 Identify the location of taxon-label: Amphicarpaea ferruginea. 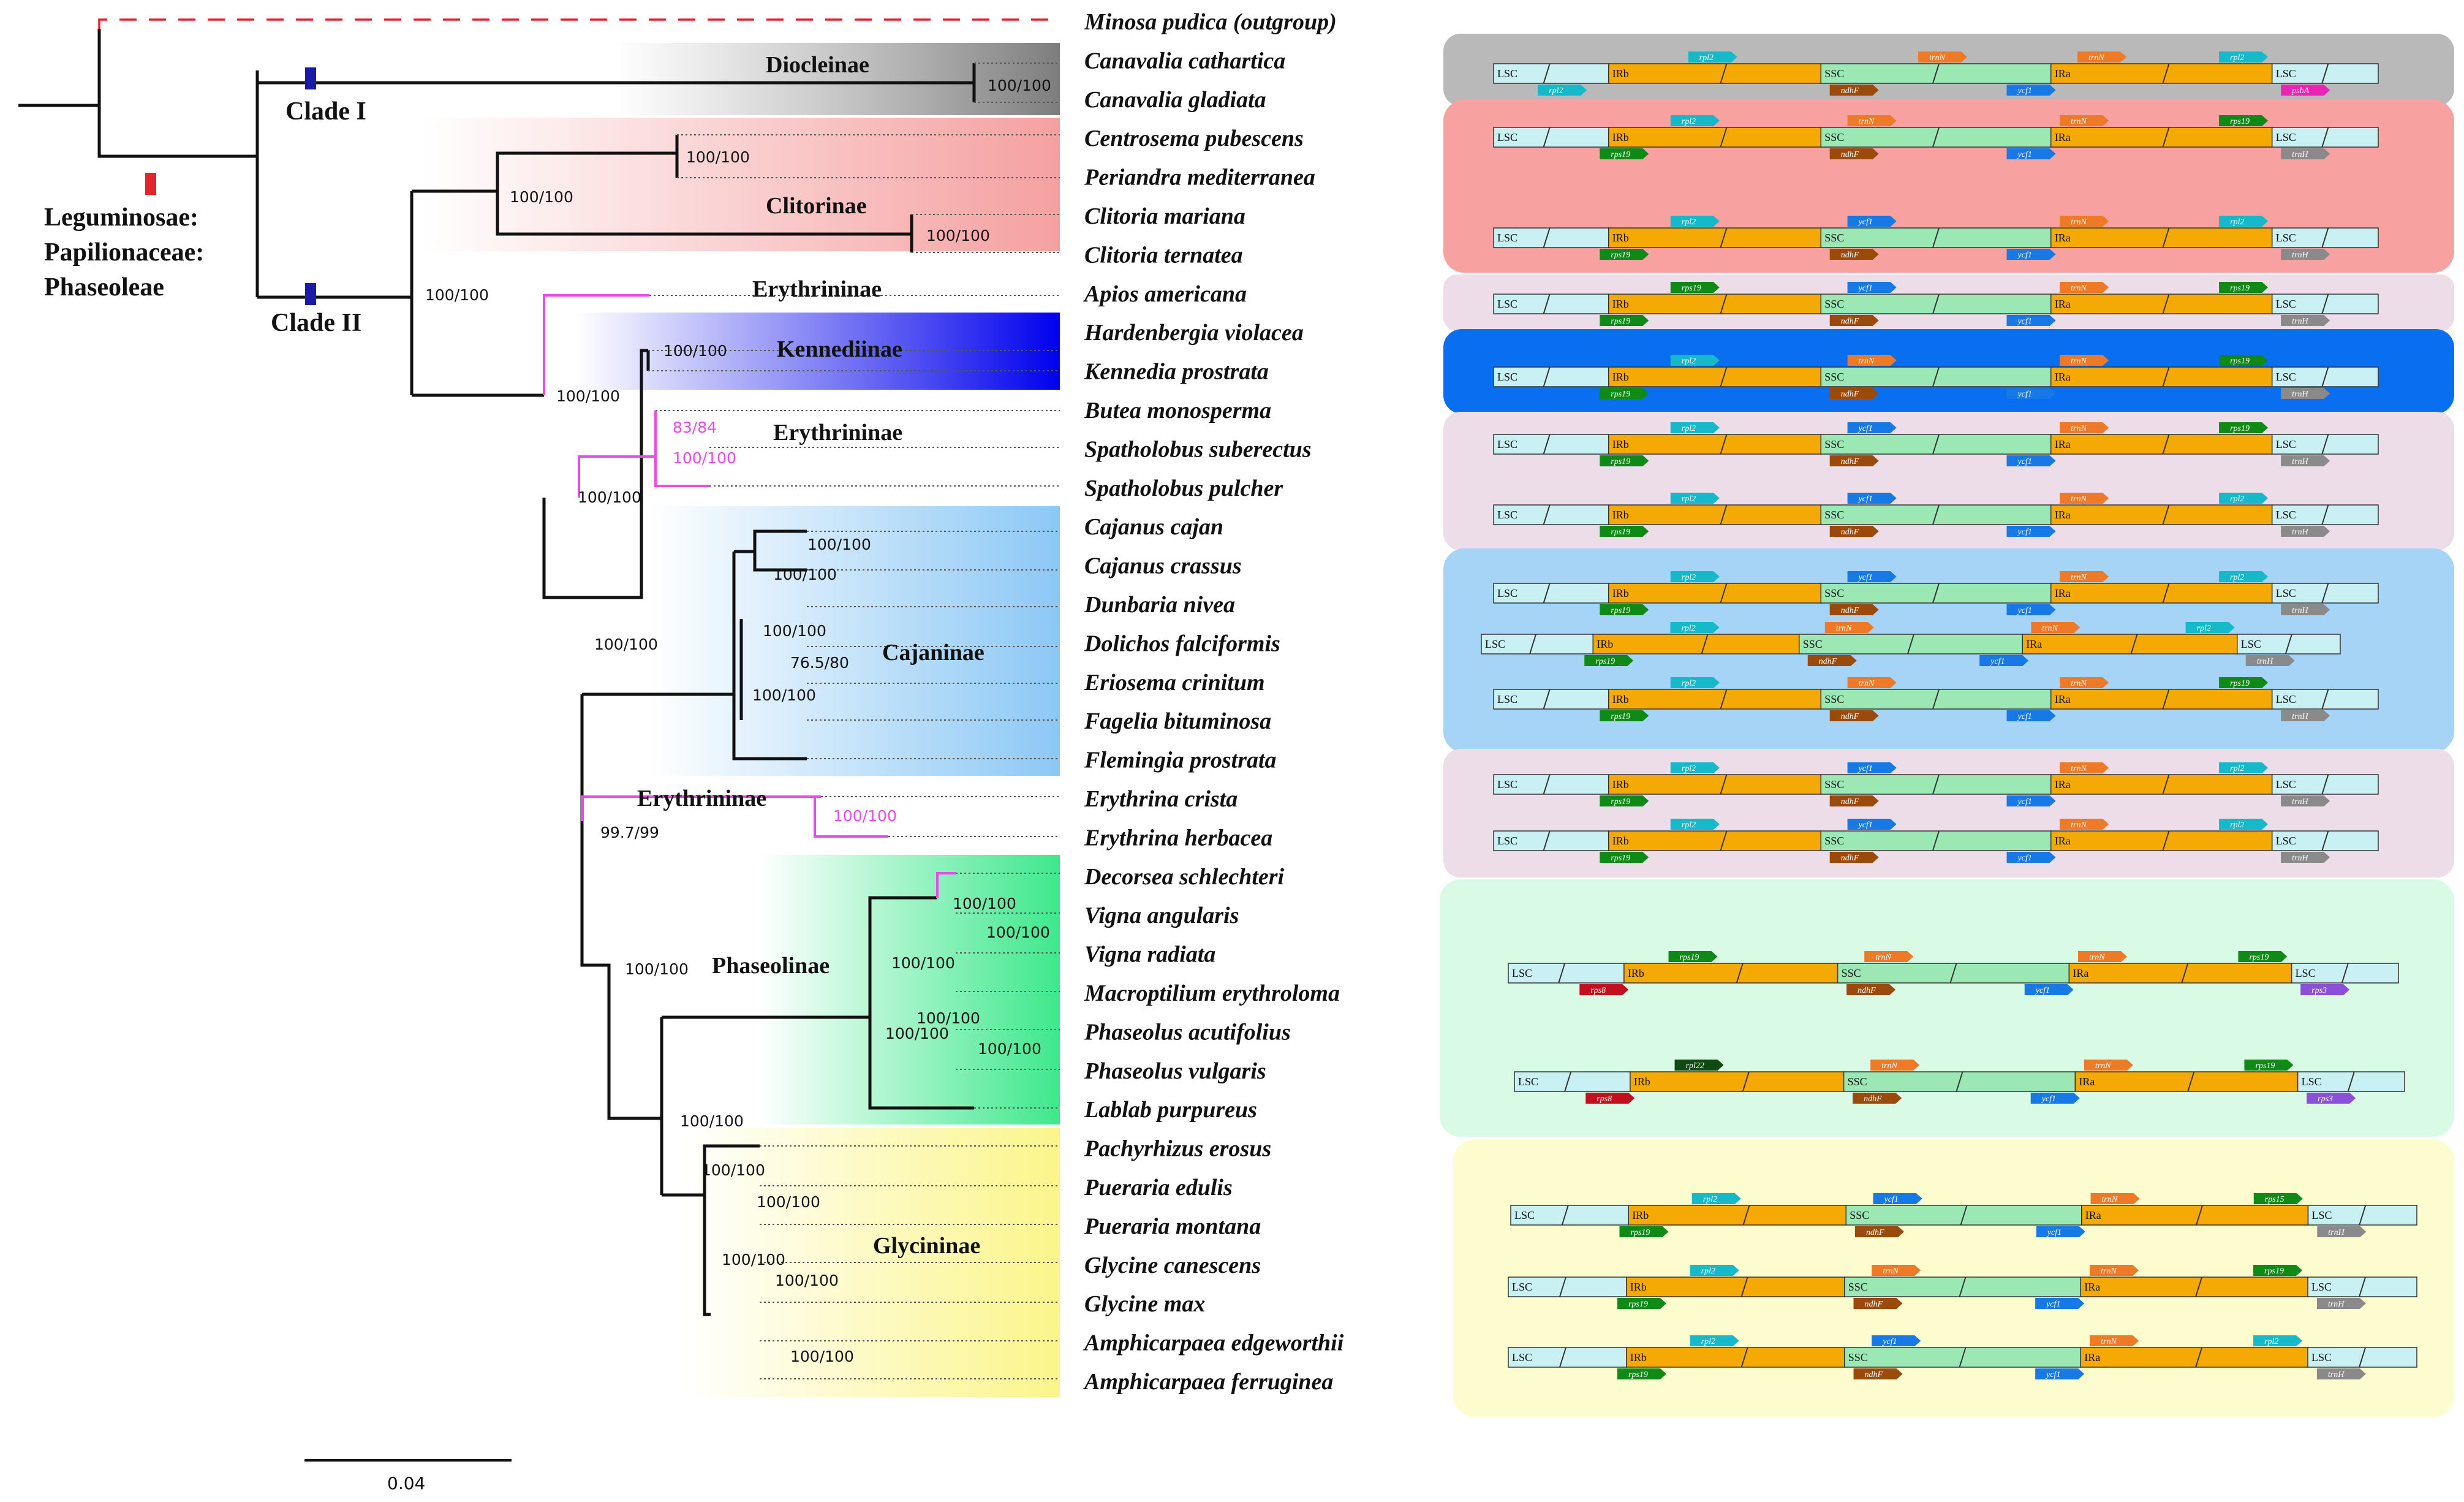
(1208, 1382).